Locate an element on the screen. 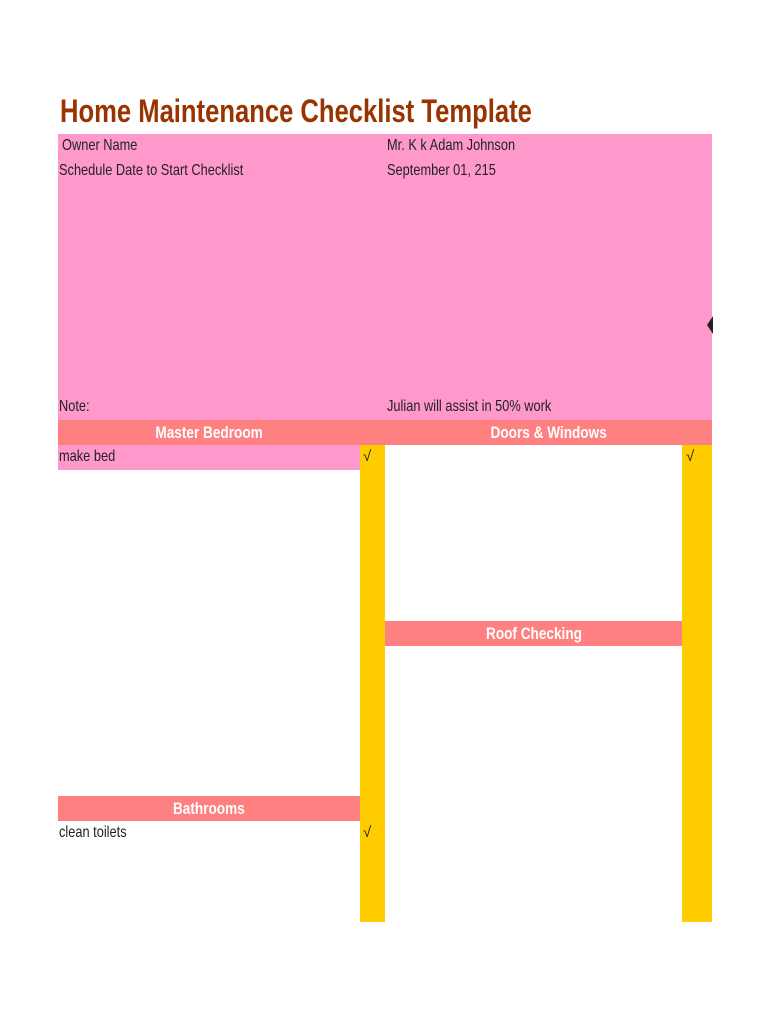  check-column-right is located at coordinates (697, 683).